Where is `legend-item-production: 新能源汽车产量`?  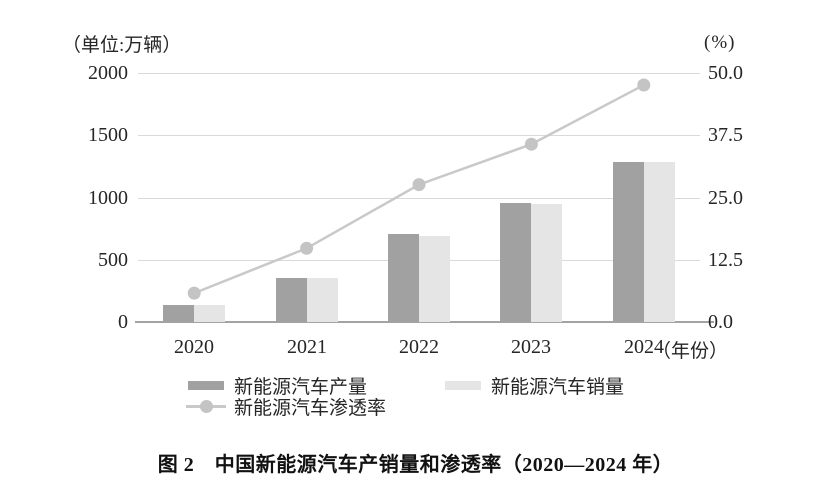 legend-item-production: 新能源汽车产量 is located at coordinates (277, 385).